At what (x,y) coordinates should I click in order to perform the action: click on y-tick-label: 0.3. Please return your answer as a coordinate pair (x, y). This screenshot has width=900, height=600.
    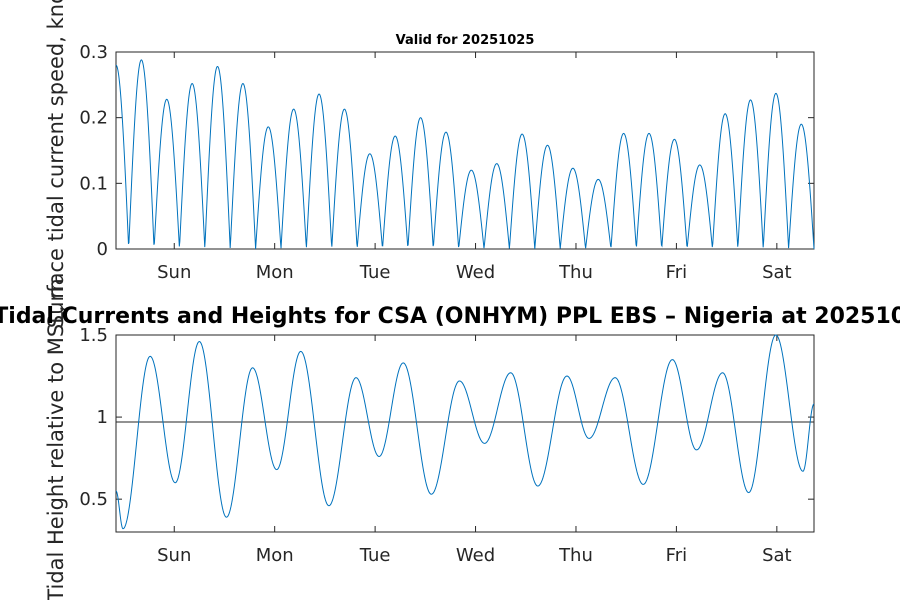
    Looking at the image, I should click on (93, 52).